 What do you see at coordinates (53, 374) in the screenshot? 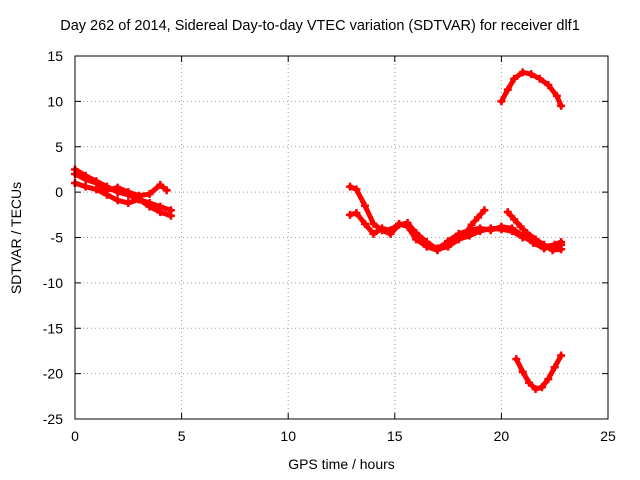
I see `y-tick-label: -20` at bounding box center [53, 374].